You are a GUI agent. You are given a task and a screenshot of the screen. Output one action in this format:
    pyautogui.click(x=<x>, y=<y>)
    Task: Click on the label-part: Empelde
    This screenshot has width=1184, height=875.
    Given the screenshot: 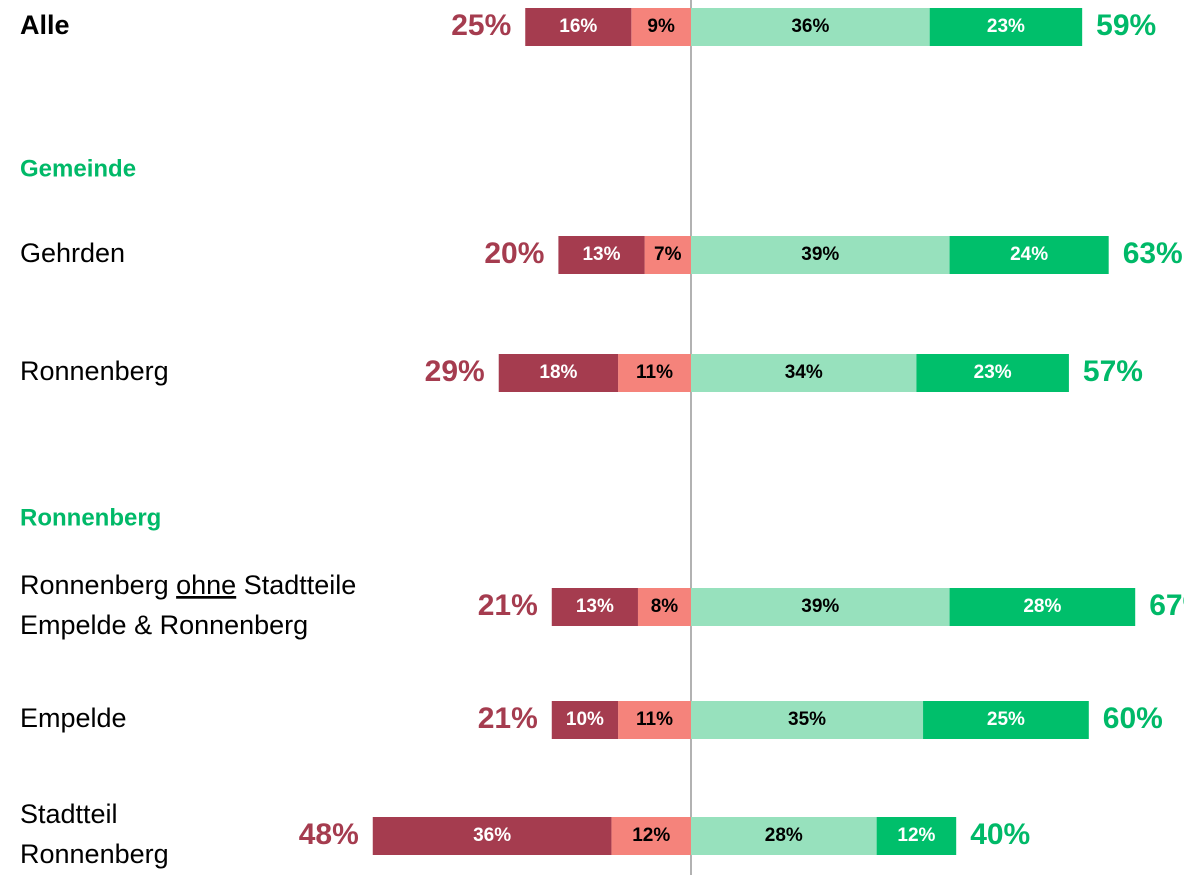 What is the action you would take?
    pyautogui.click(x=73, y=718)
    